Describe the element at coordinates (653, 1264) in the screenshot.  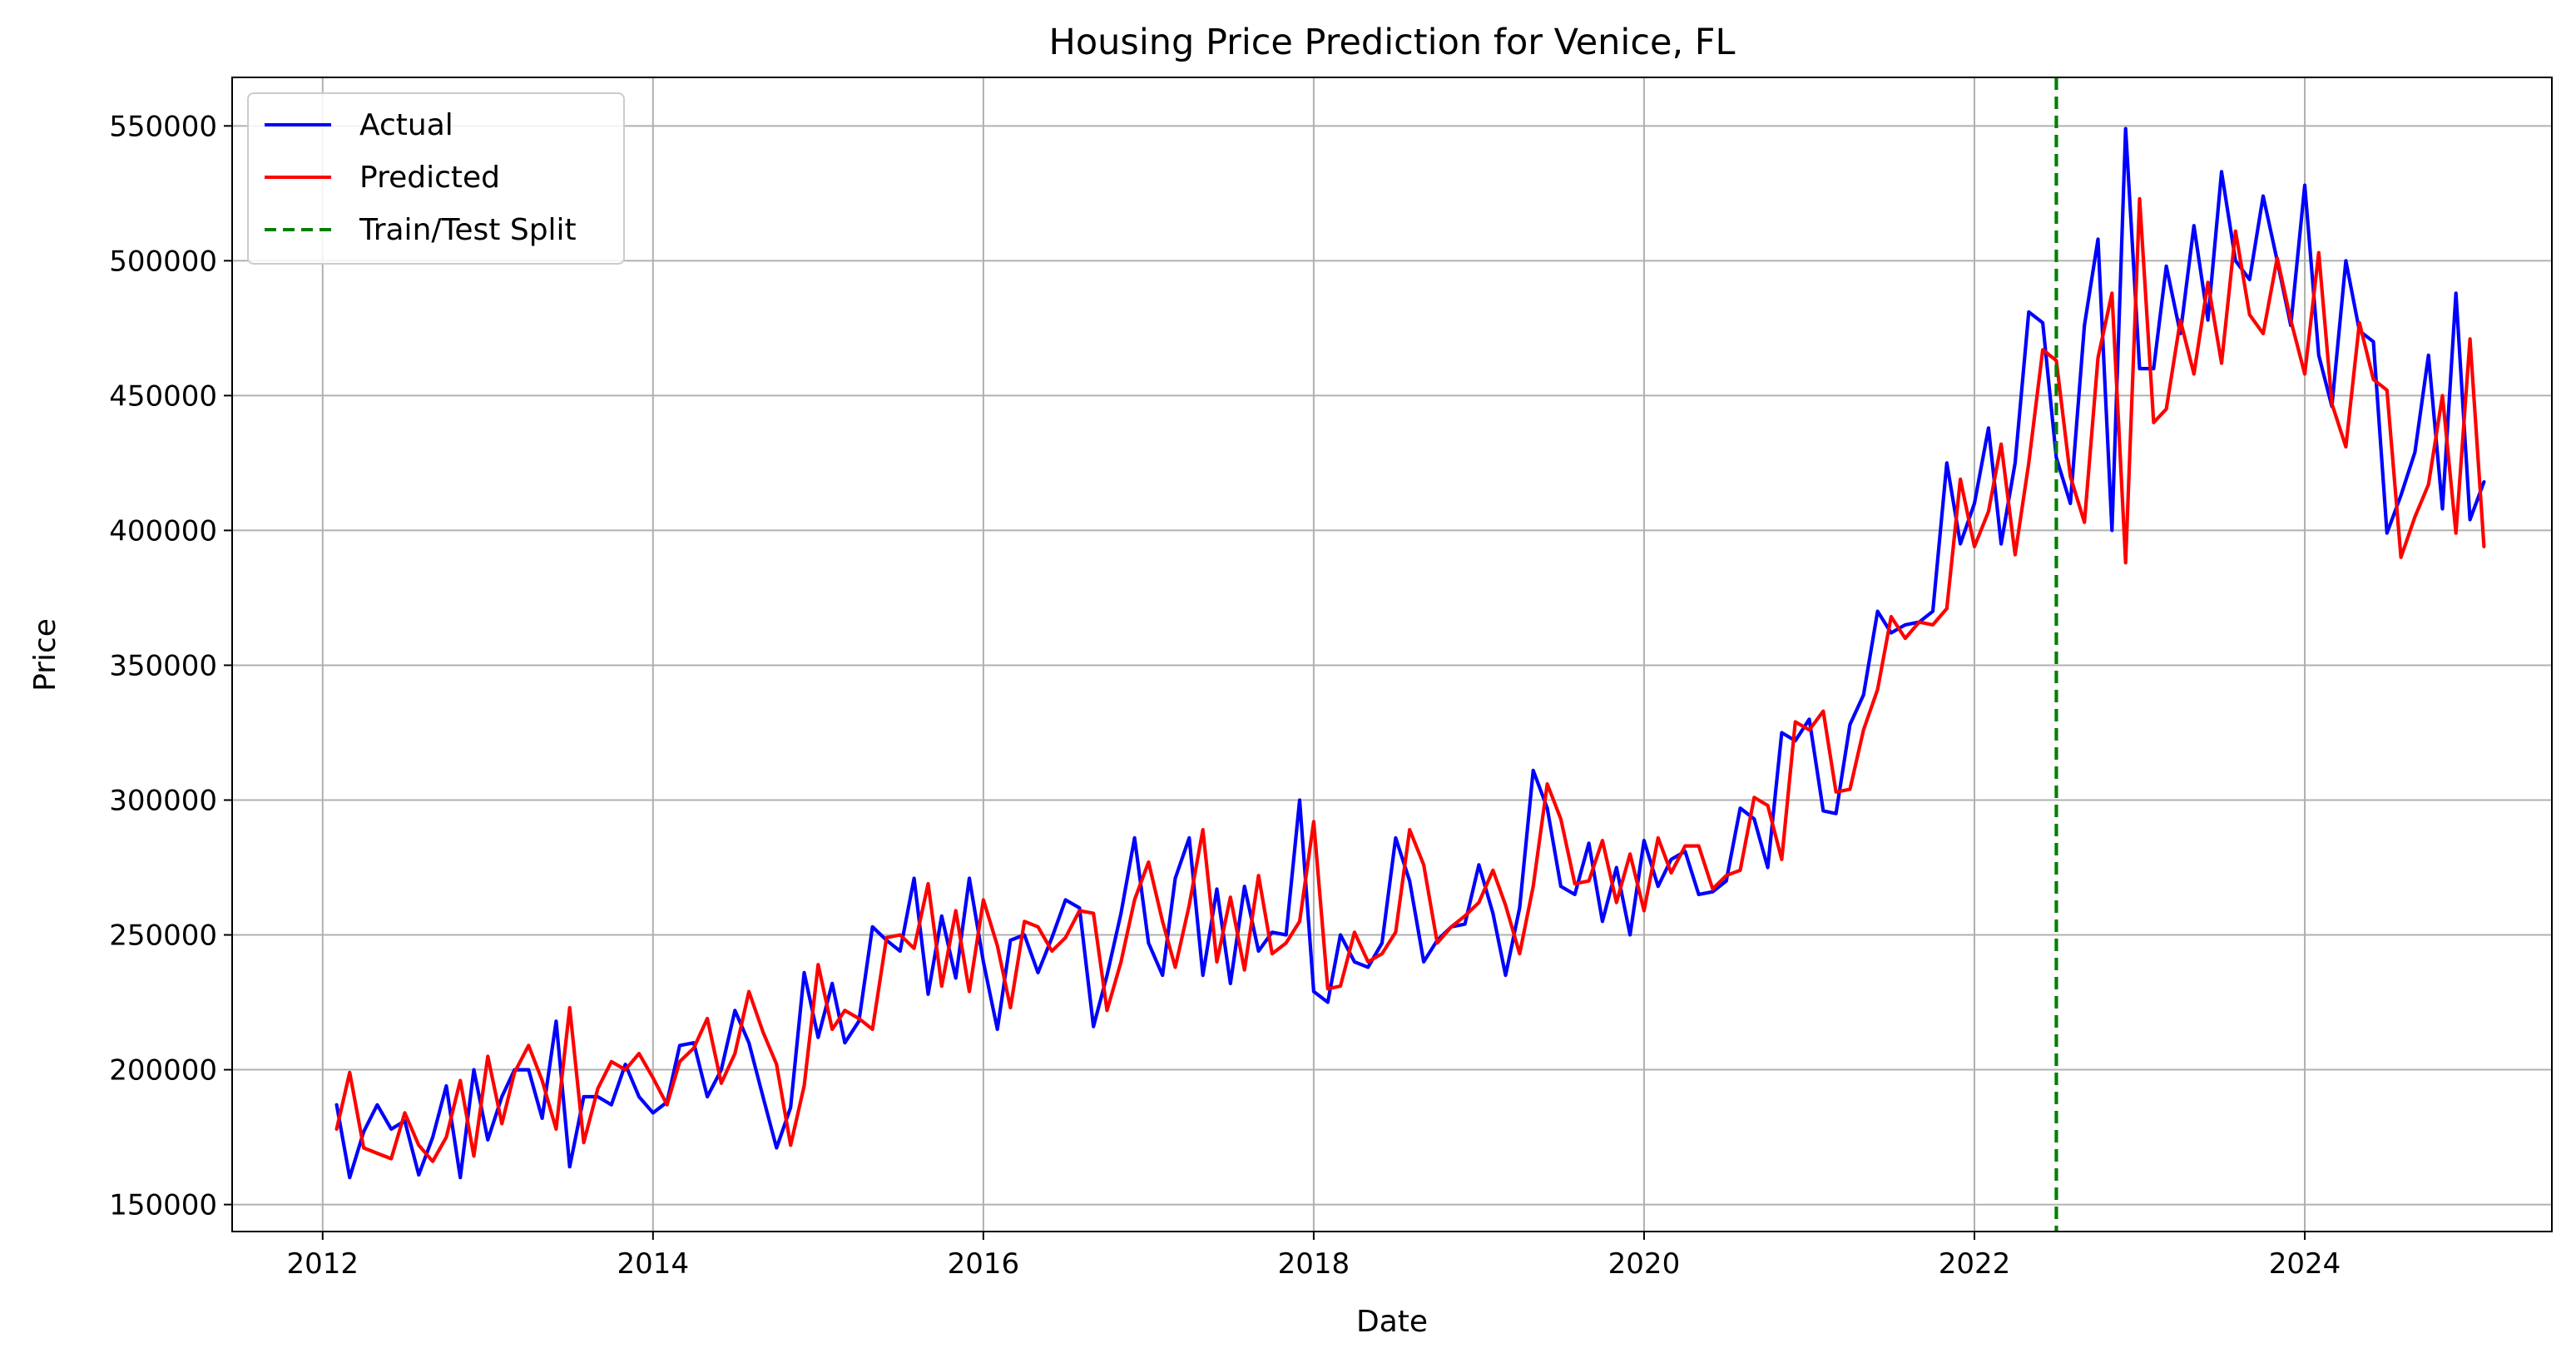
I see `x-tick-label: 2014` at that location.